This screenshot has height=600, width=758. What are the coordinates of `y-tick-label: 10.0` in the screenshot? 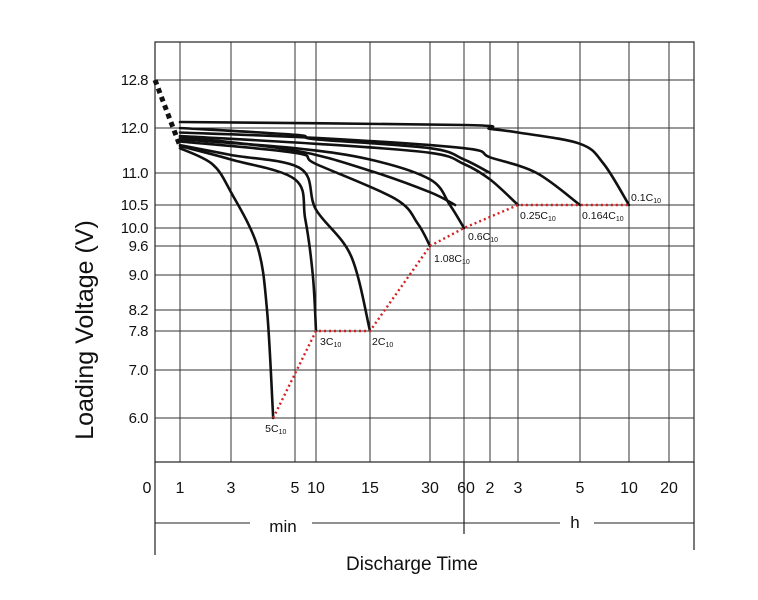 It's located at (134, 228).